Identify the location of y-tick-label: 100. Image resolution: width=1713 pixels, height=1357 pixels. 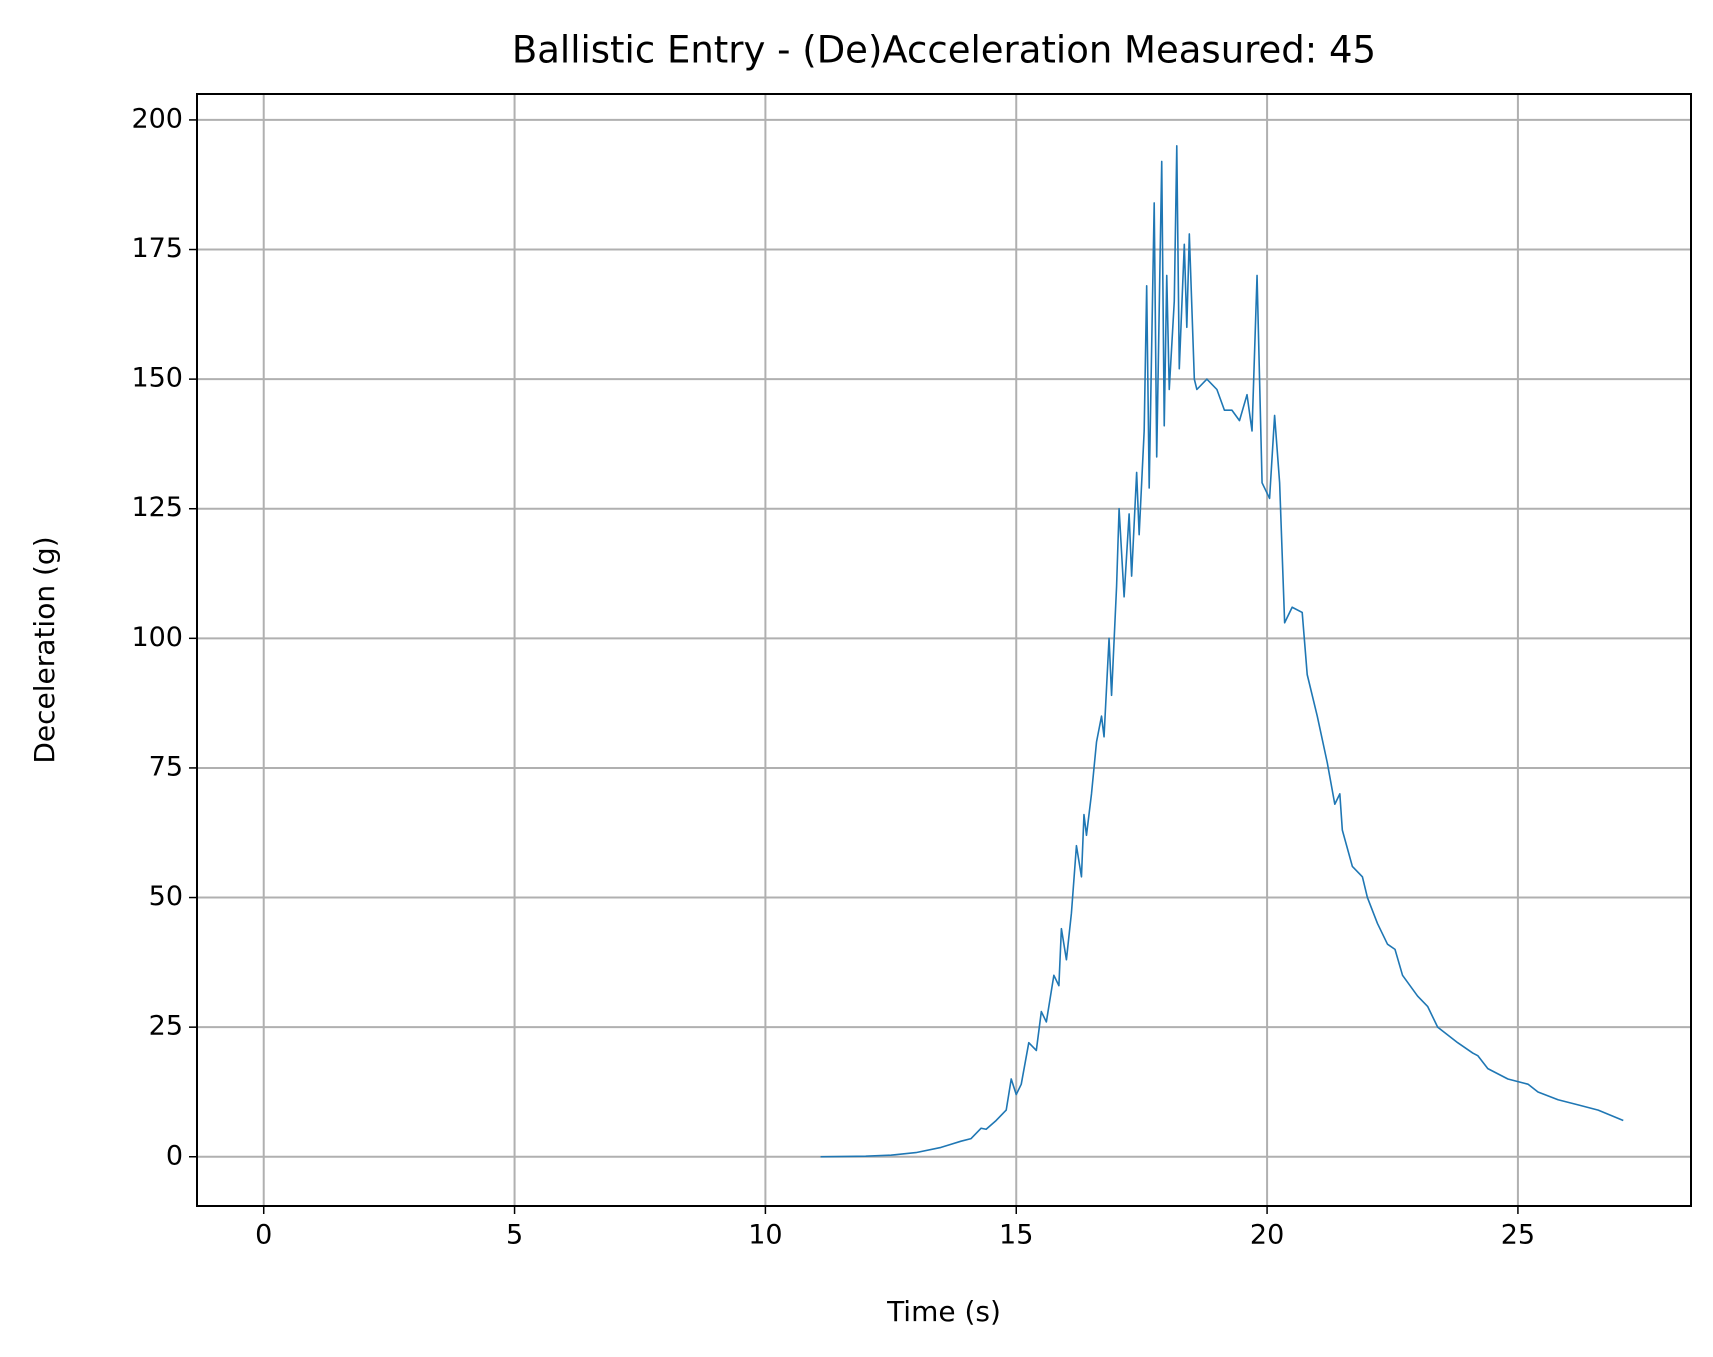
(157, 637).